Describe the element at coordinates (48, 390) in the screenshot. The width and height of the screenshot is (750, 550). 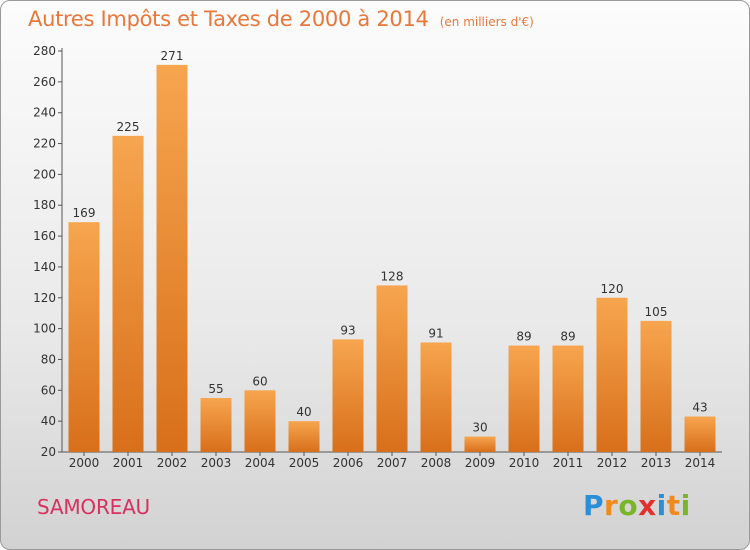
I see `y-tick-label: 60` at that location.